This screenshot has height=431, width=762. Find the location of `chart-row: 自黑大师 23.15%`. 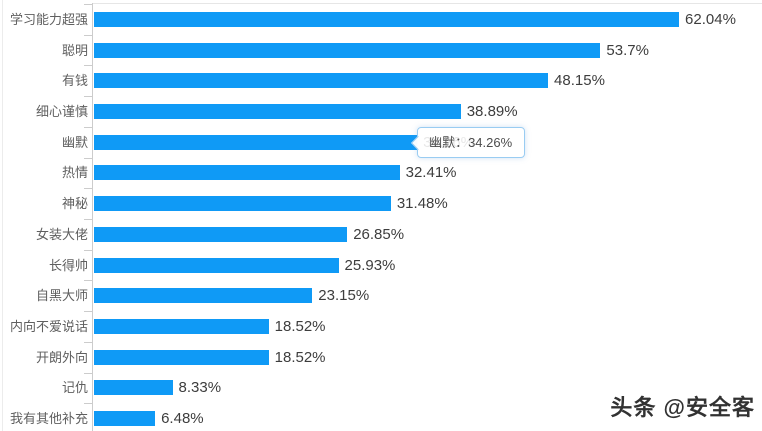

chart-row: 自黑大师 23.15% is located at coordinates (381, 295).